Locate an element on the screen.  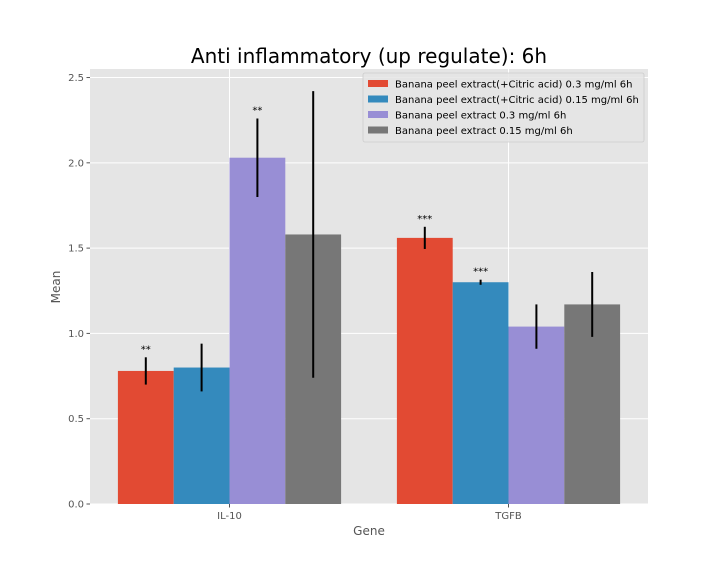
legend-label: Banana peel extract 0.15 mg/ml 6h is located at coordinates (484, 131).